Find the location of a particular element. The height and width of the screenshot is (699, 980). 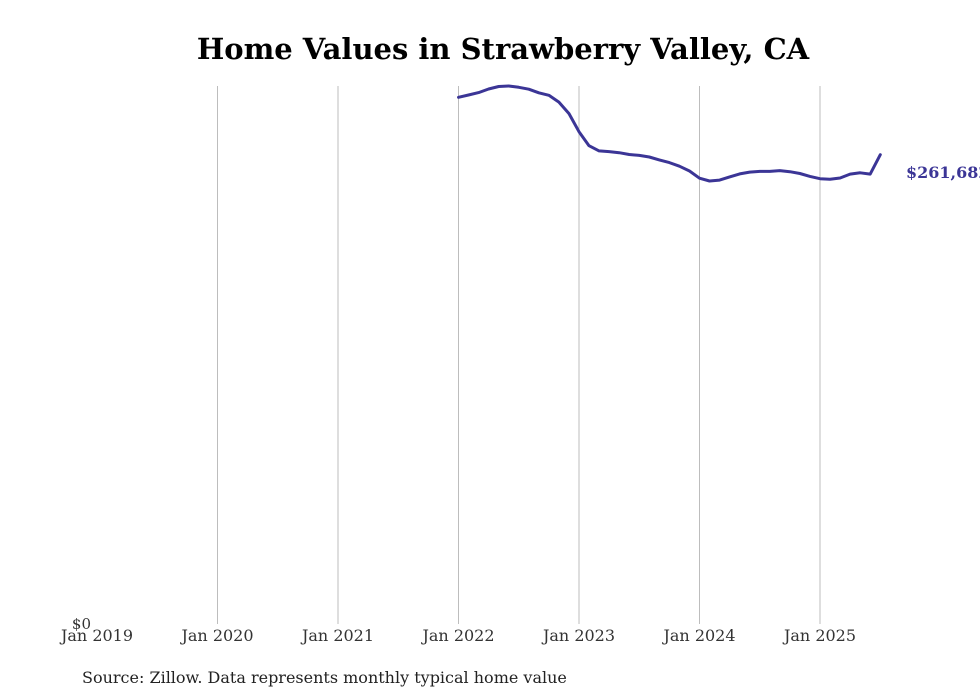

series-layer is located at coordinates (669, 133).